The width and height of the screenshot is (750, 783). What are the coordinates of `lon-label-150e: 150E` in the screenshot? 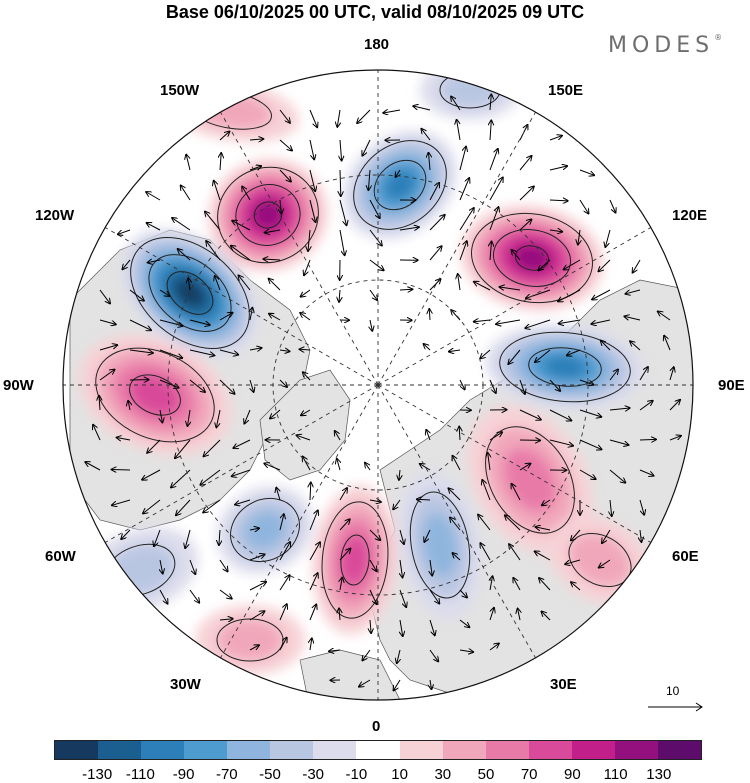 It's located at (566, 90).